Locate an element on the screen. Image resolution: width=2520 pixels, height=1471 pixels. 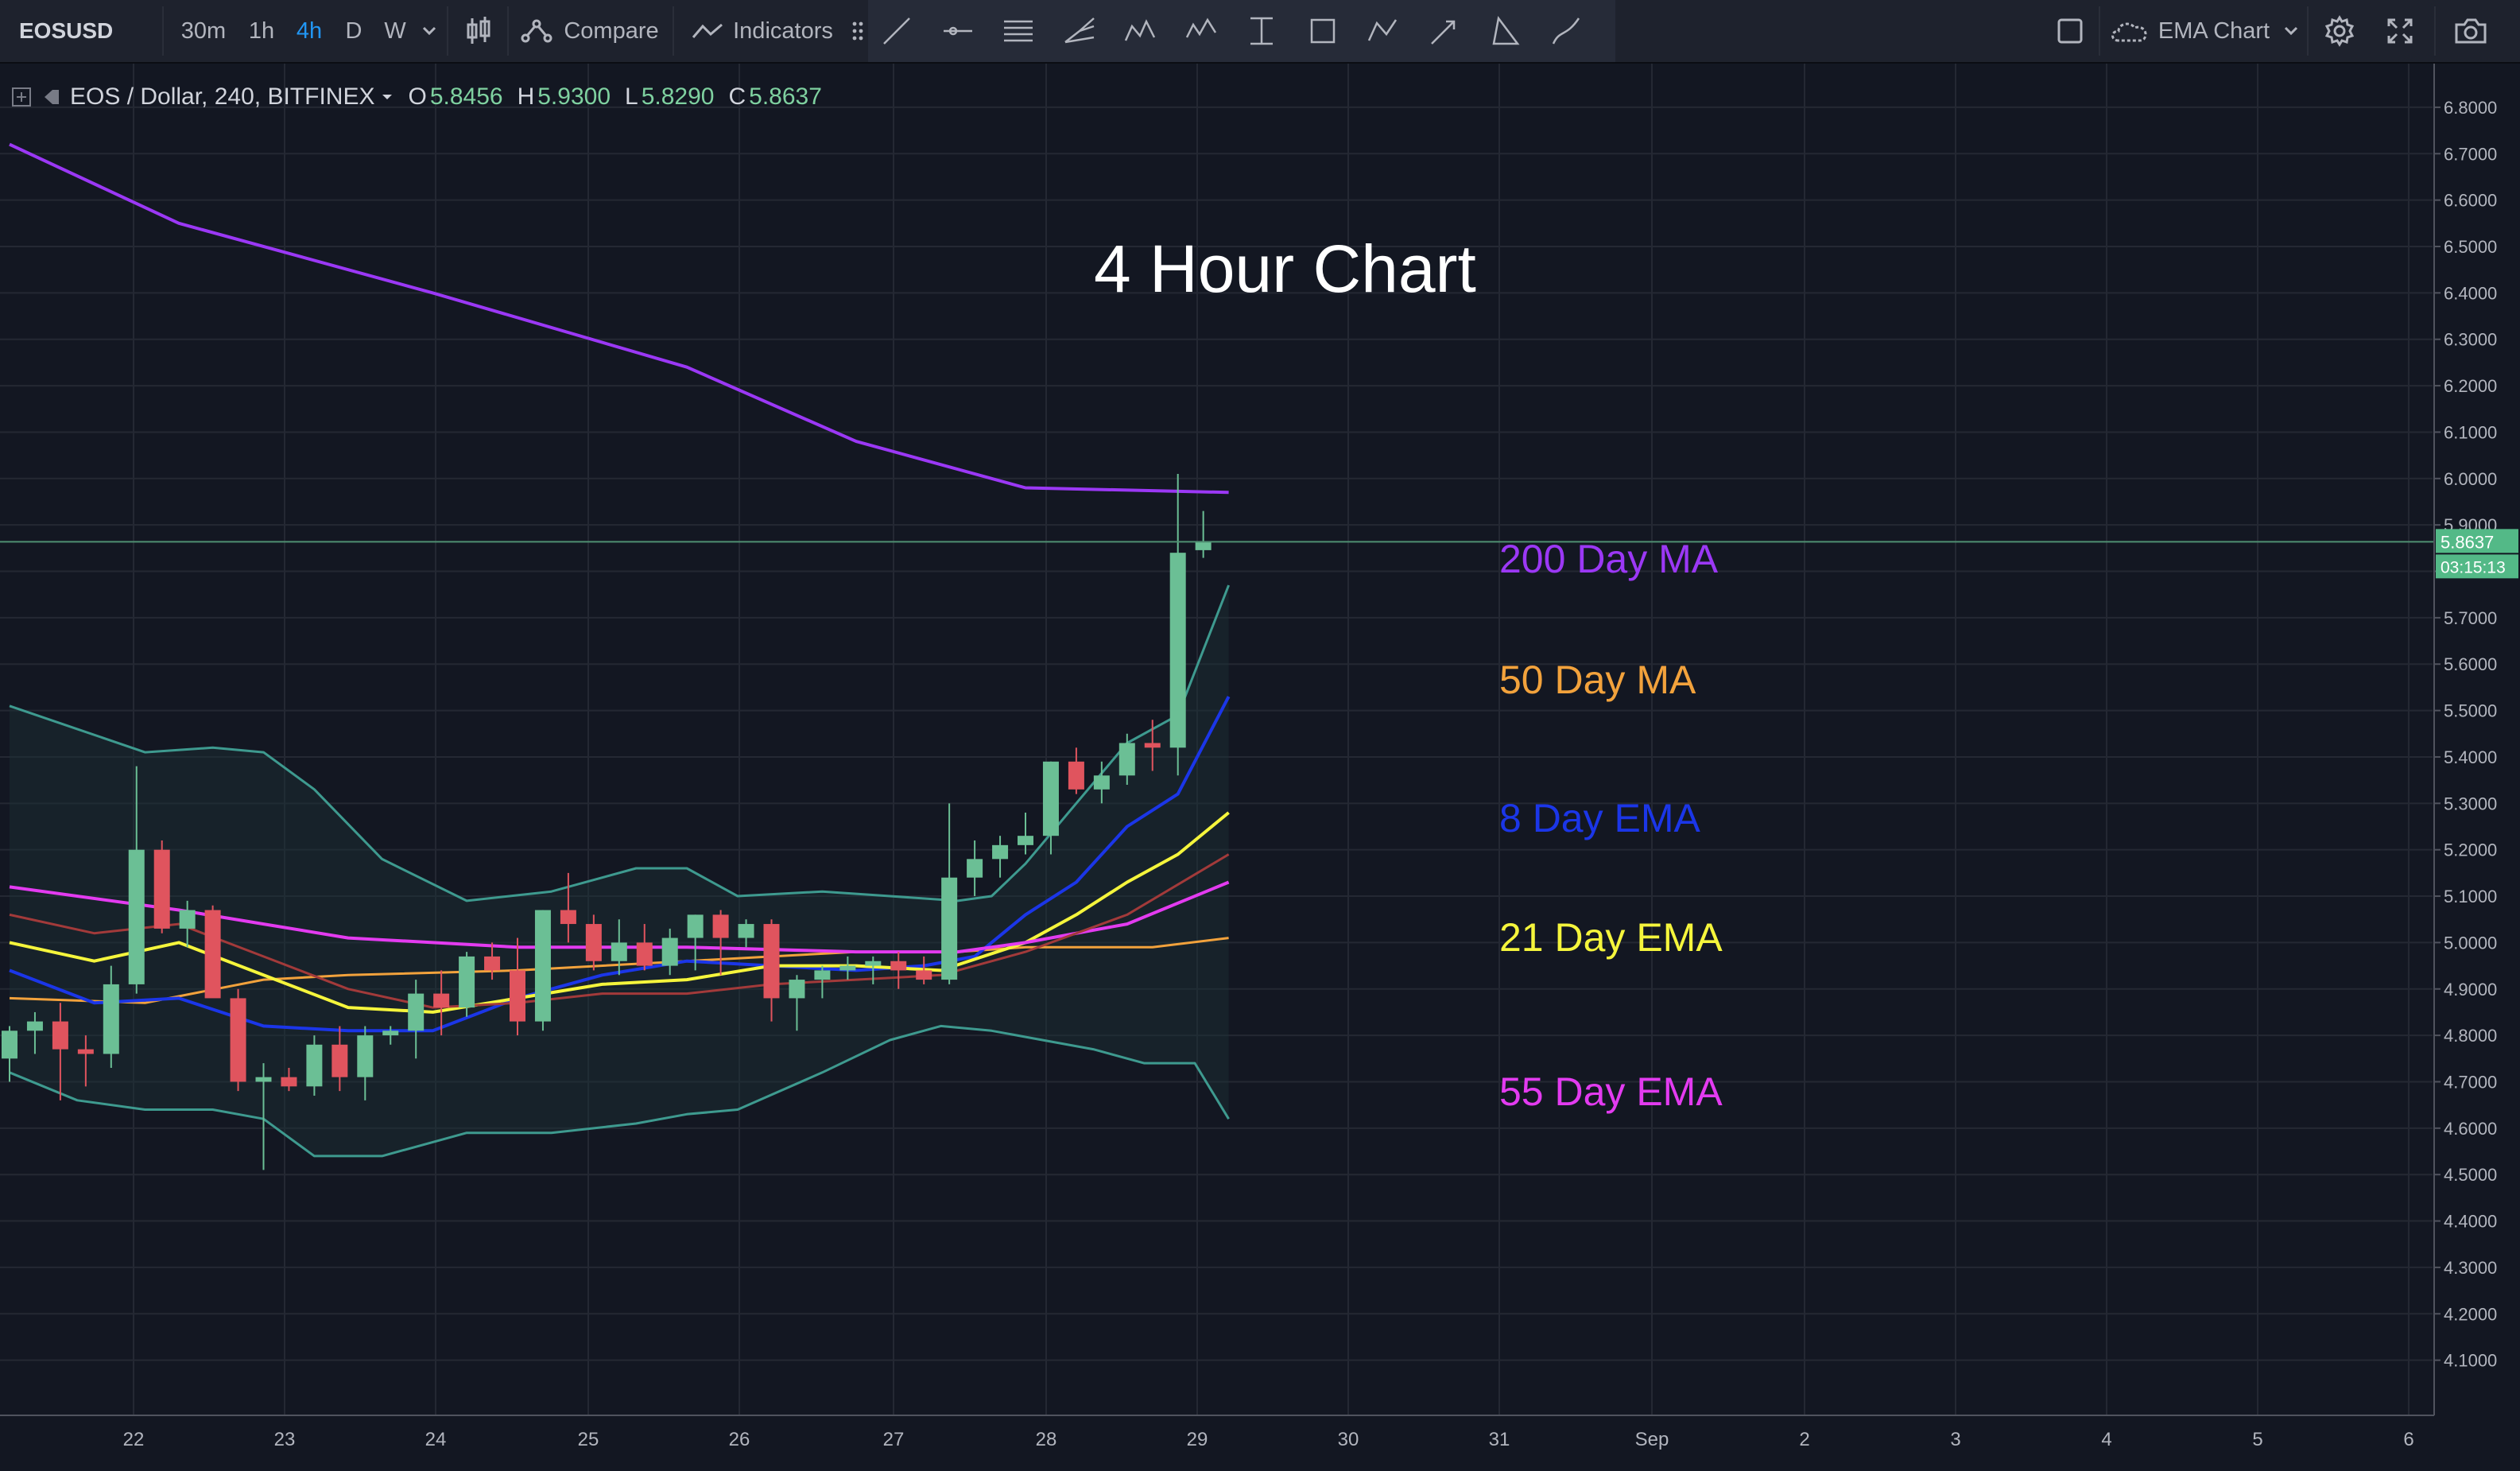
price-tick-label: 6.3000 is located at coordinates (2470, 340).